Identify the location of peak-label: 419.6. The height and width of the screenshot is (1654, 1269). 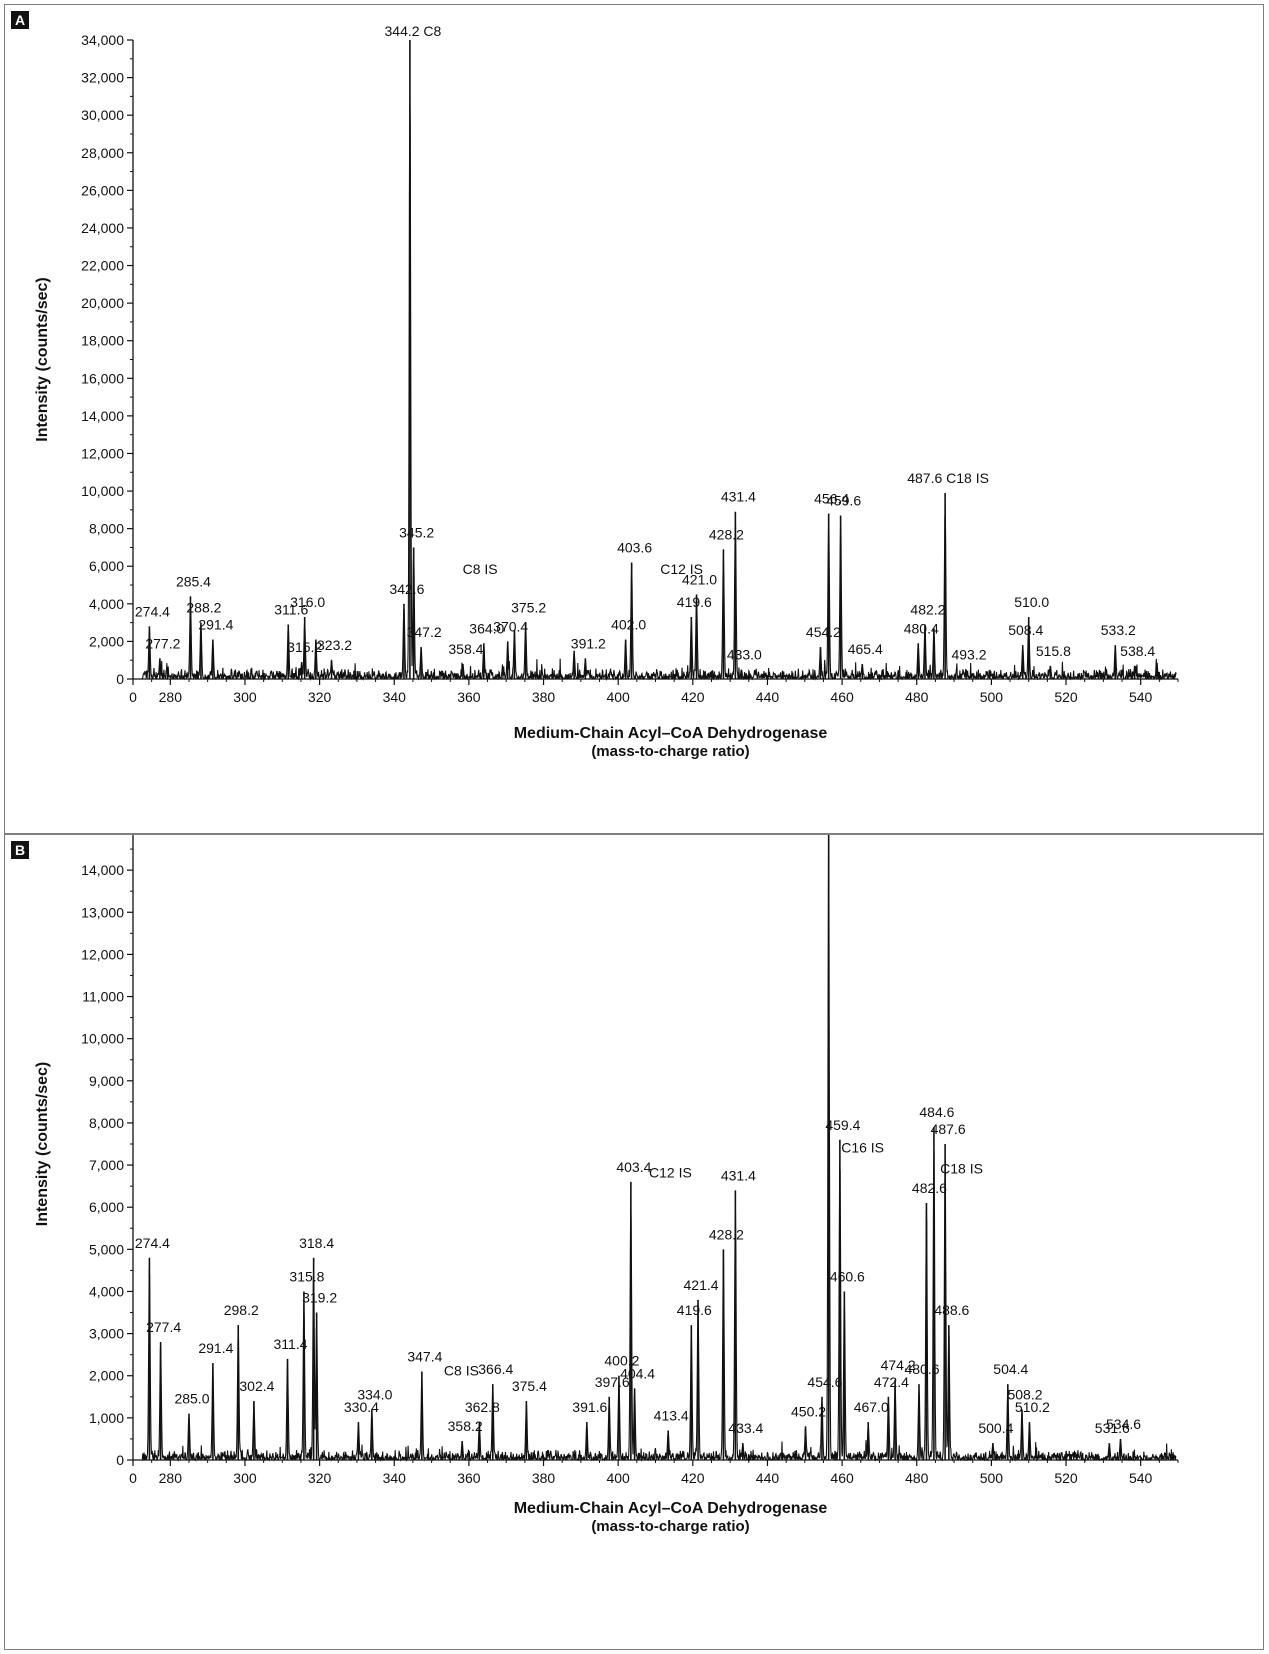
(694, 1310).